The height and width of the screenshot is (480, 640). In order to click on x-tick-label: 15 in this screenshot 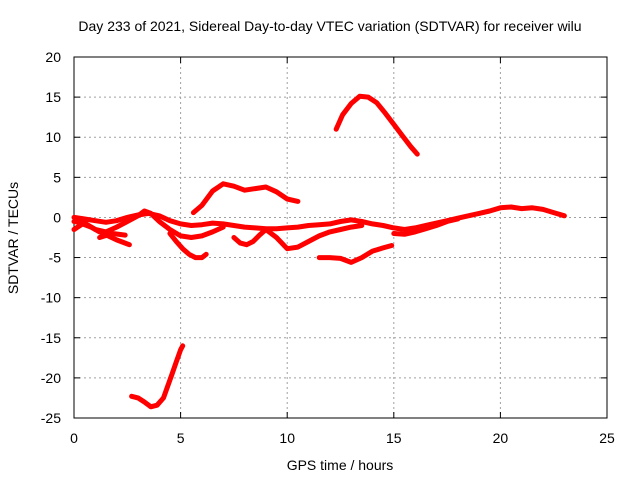, I will do `click(394, 438)`.